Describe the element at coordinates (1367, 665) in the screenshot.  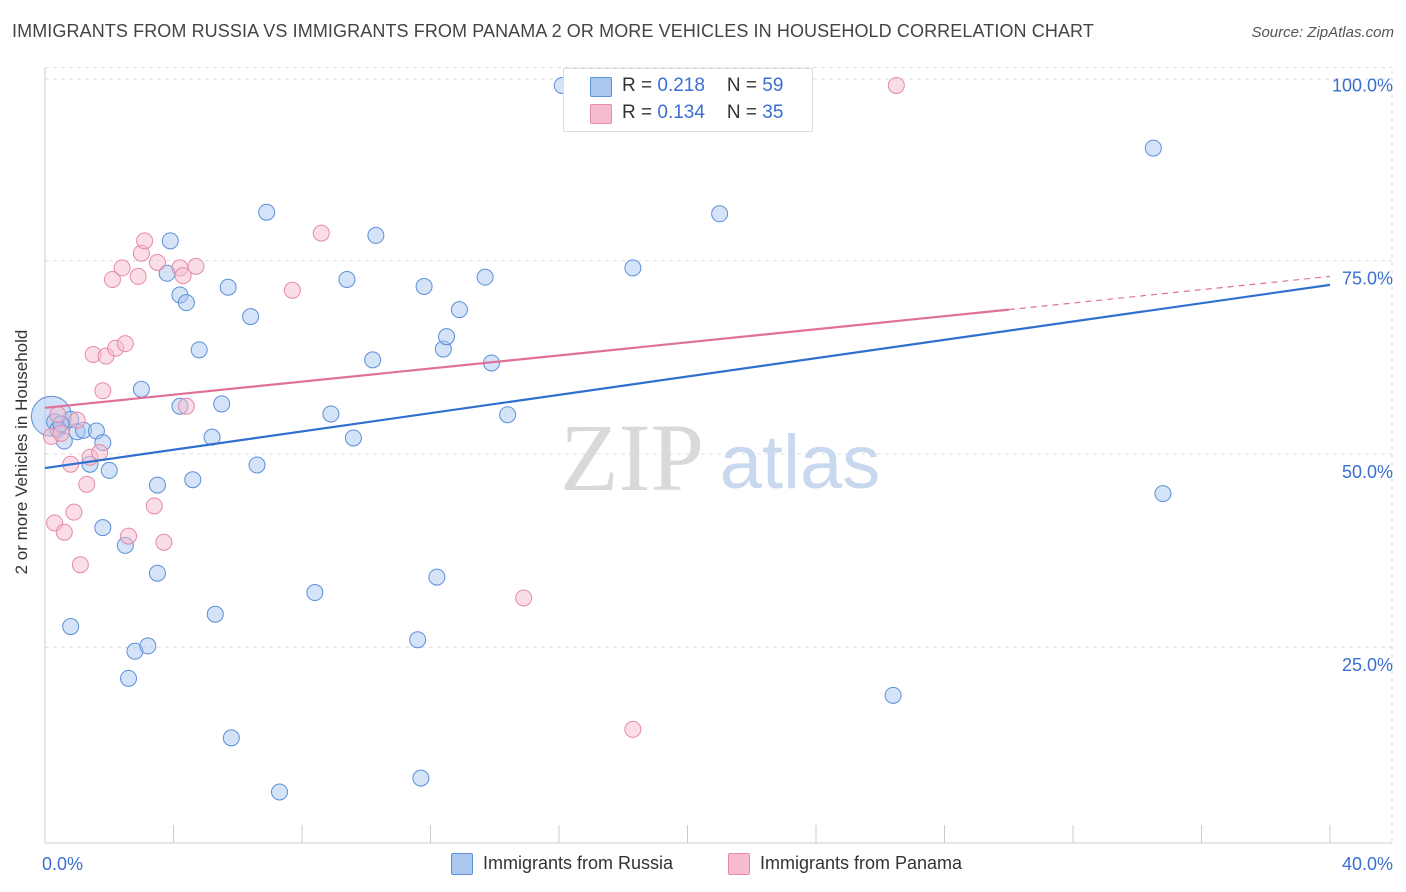
I see `y-tick-label: 25.0%` at that location.